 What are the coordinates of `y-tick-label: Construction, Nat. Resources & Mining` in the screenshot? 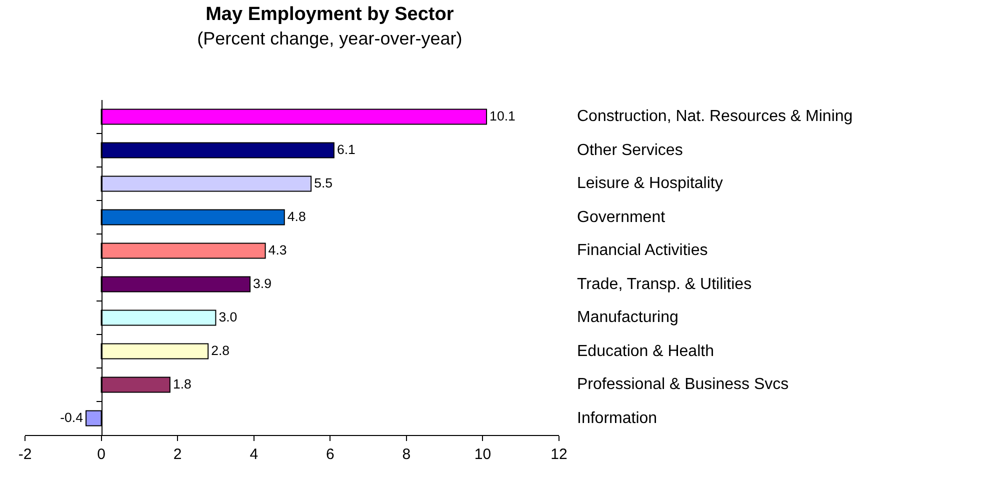 It's located at (715, 116).